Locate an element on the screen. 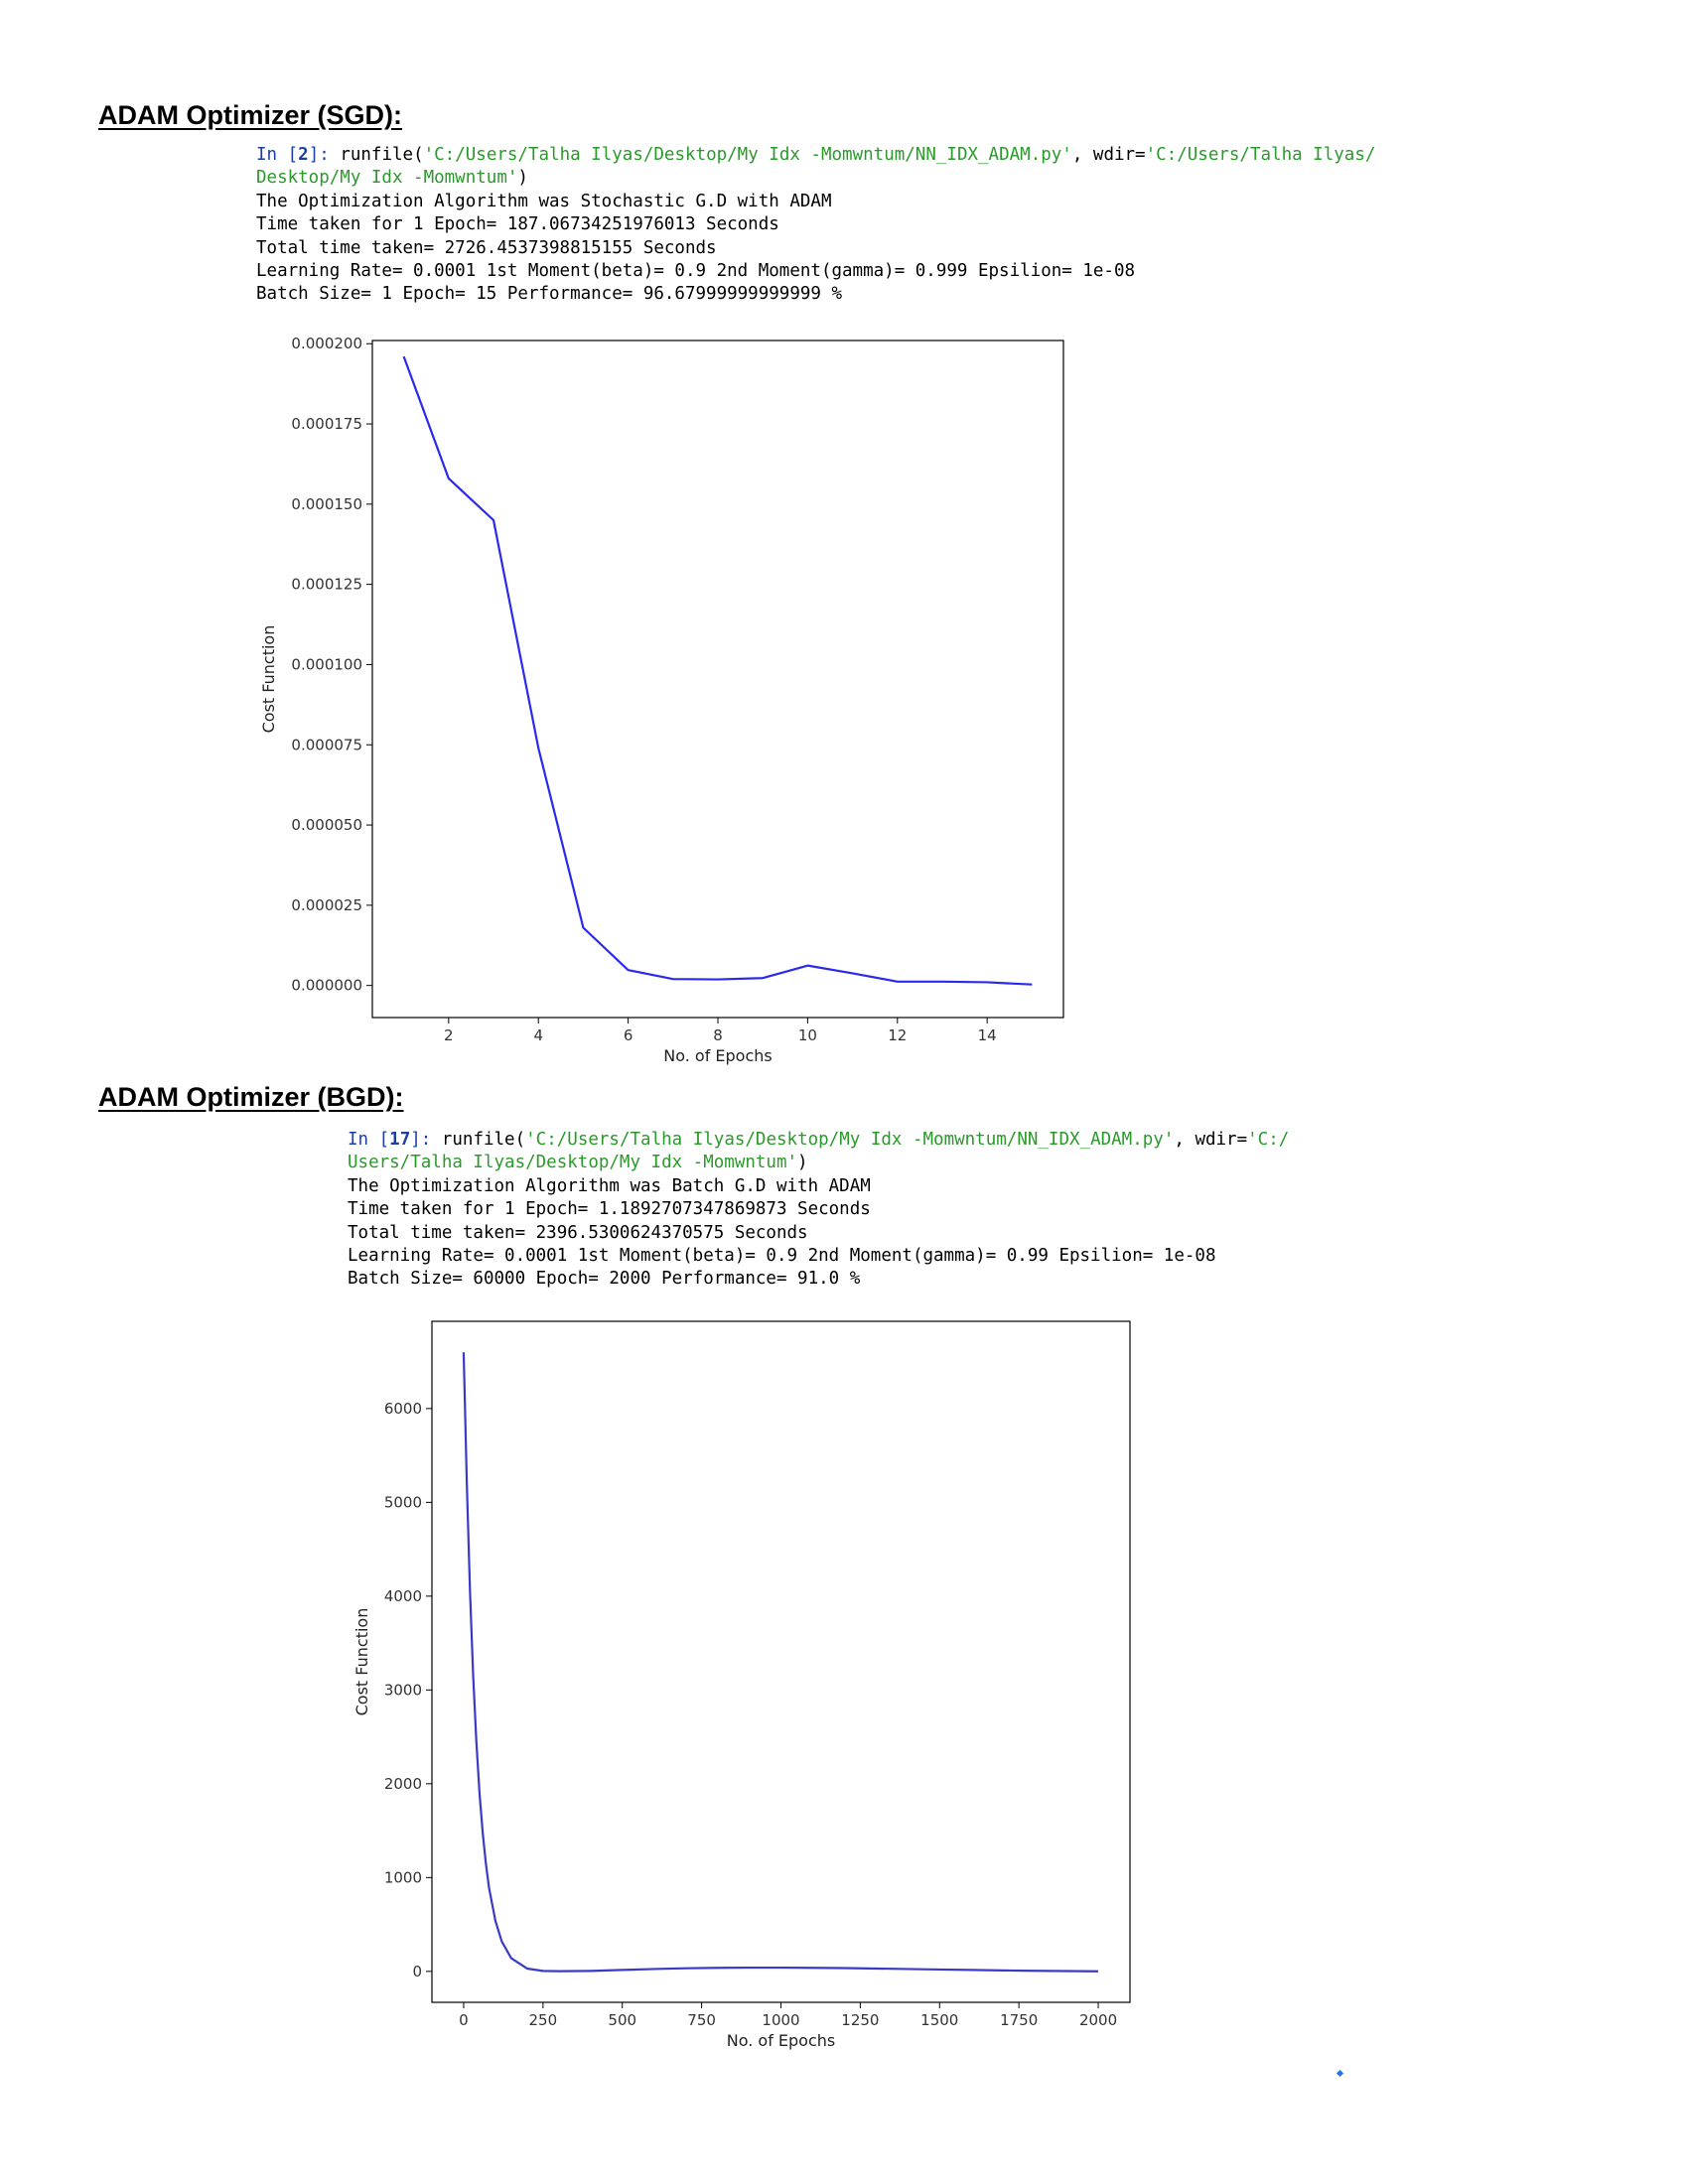 The height and width of the screenshot is (2184, 1688). x-tick-label: 12 is located at coordinates (897, 1035).